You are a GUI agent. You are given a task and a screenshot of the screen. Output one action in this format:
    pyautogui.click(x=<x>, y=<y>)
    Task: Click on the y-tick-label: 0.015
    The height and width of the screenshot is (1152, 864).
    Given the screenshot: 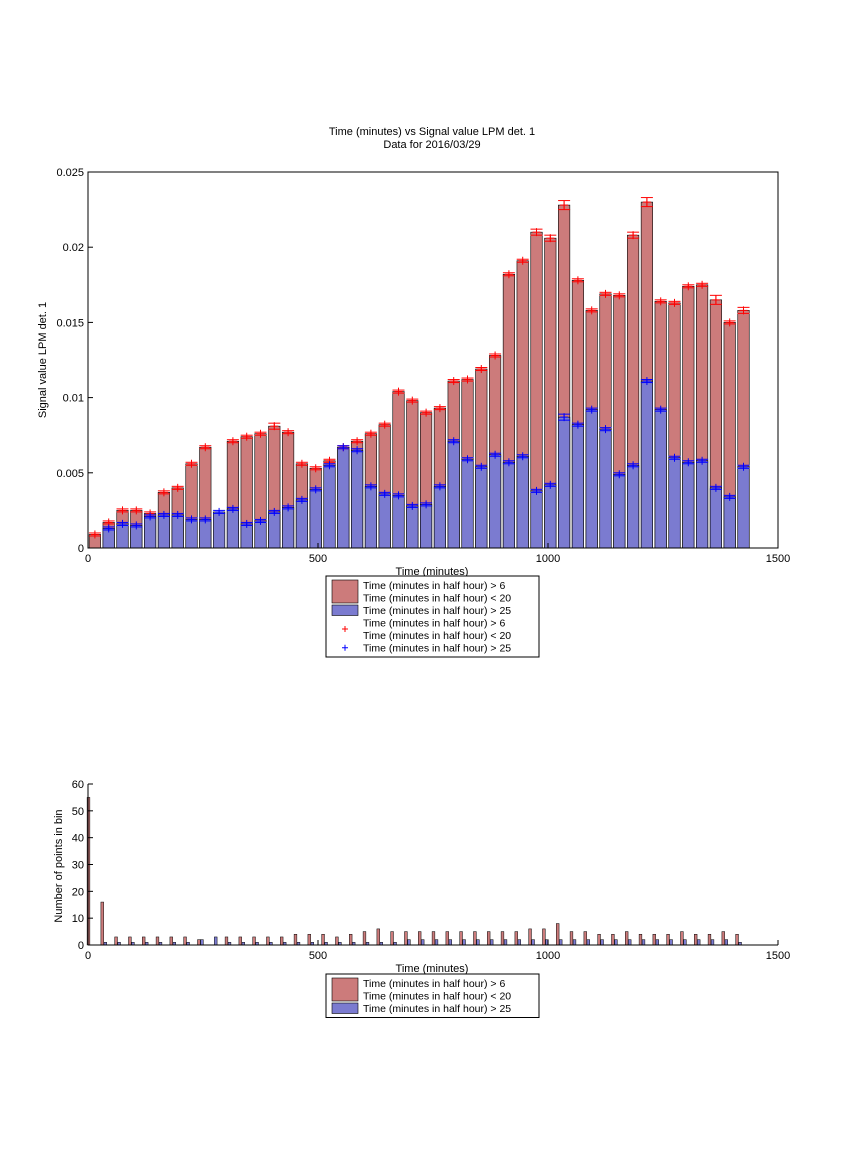 What is the action you would take?
    pyautogui.click(x=70, y=323)
    